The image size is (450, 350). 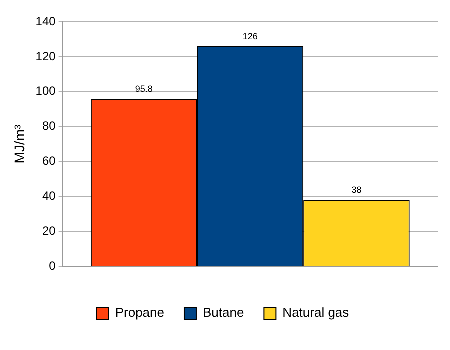 I want to click on data-label: 95.8, so click(x=144, y=89).